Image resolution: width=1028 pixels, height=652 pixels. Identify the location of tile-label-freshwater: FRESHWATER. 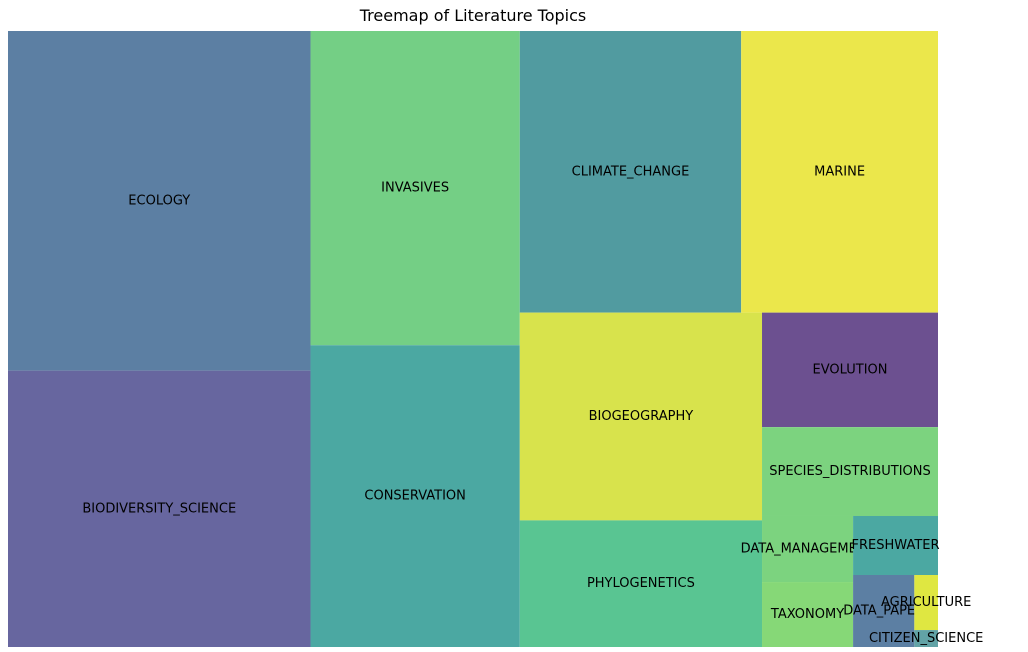
(896, 545).